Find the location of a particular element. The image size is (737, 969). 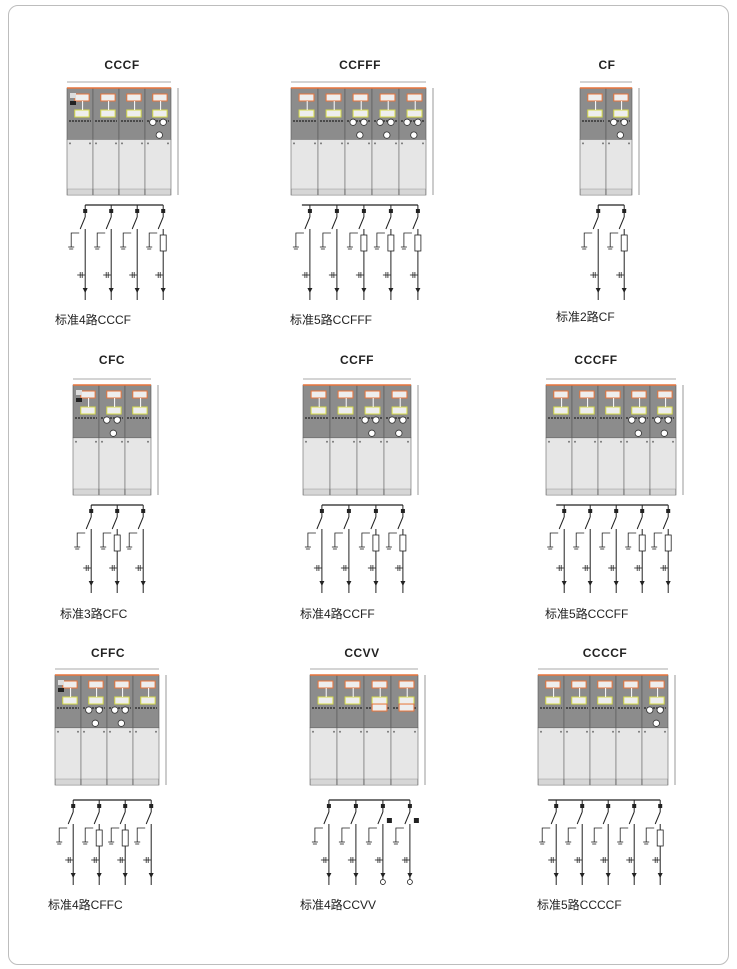

panel-title: CCCF is located at coordinates (122, 65).